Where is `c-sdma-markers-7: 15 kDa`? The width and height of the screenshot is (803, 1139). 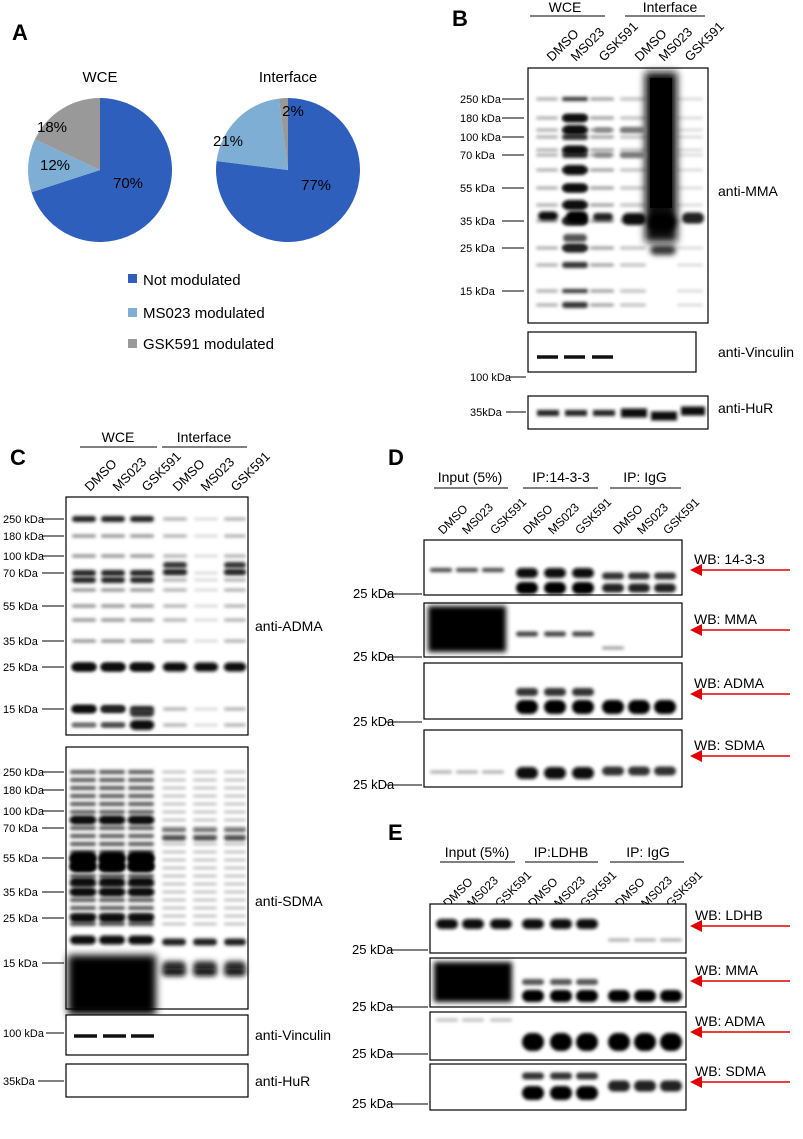
c-sdma-markers-7: 15 kDa is located at coordinates (21, 964).